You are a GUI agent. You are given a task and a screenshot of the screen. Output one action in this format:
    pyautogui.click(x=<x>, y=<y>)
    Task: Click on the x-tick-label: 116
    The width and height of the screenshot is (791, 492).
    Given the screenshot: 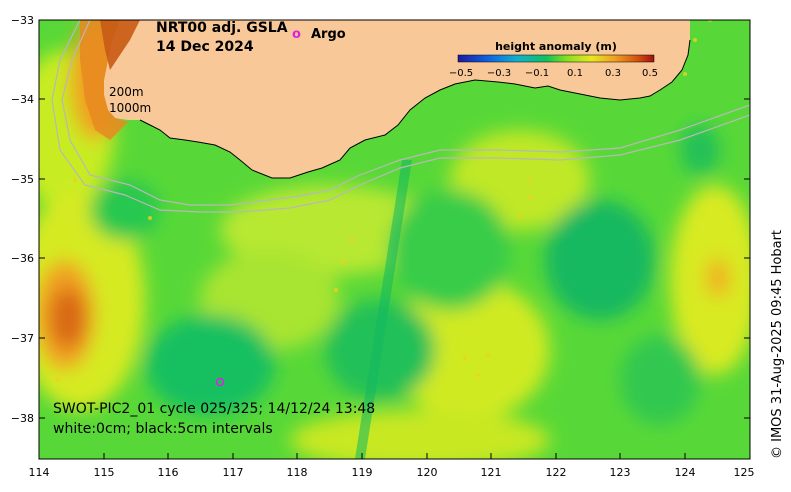 What is the action you would take?
    pyautogui.click(x=168, y=472)
    